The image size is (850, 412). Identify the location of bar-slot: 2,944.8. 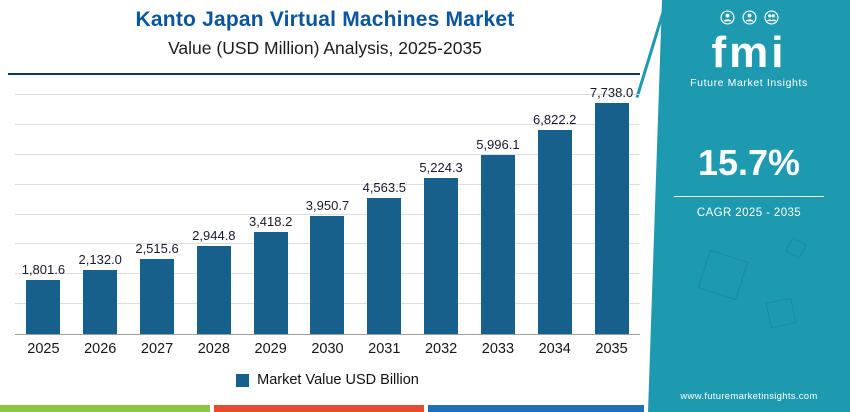
(213, 281).